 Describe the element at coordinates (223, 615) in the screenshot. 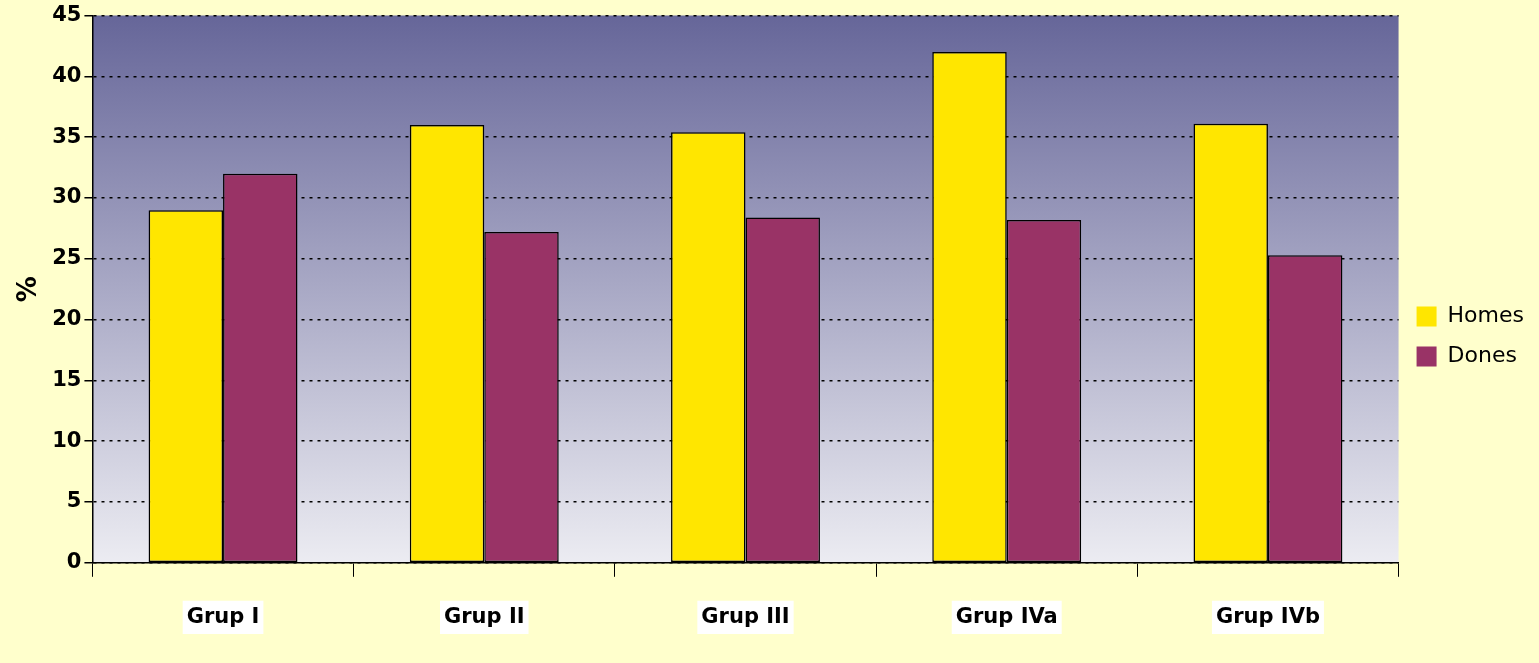

I see `x-tick-label: Grup I` at that location.